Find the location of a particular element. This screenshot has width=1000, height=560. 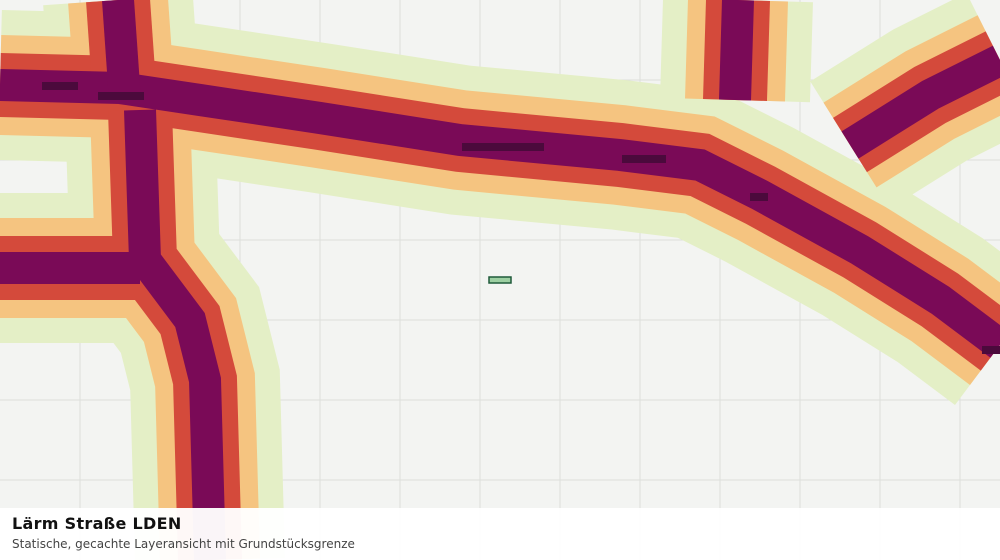

parcel-boundary is located at coordinates (500, 280).